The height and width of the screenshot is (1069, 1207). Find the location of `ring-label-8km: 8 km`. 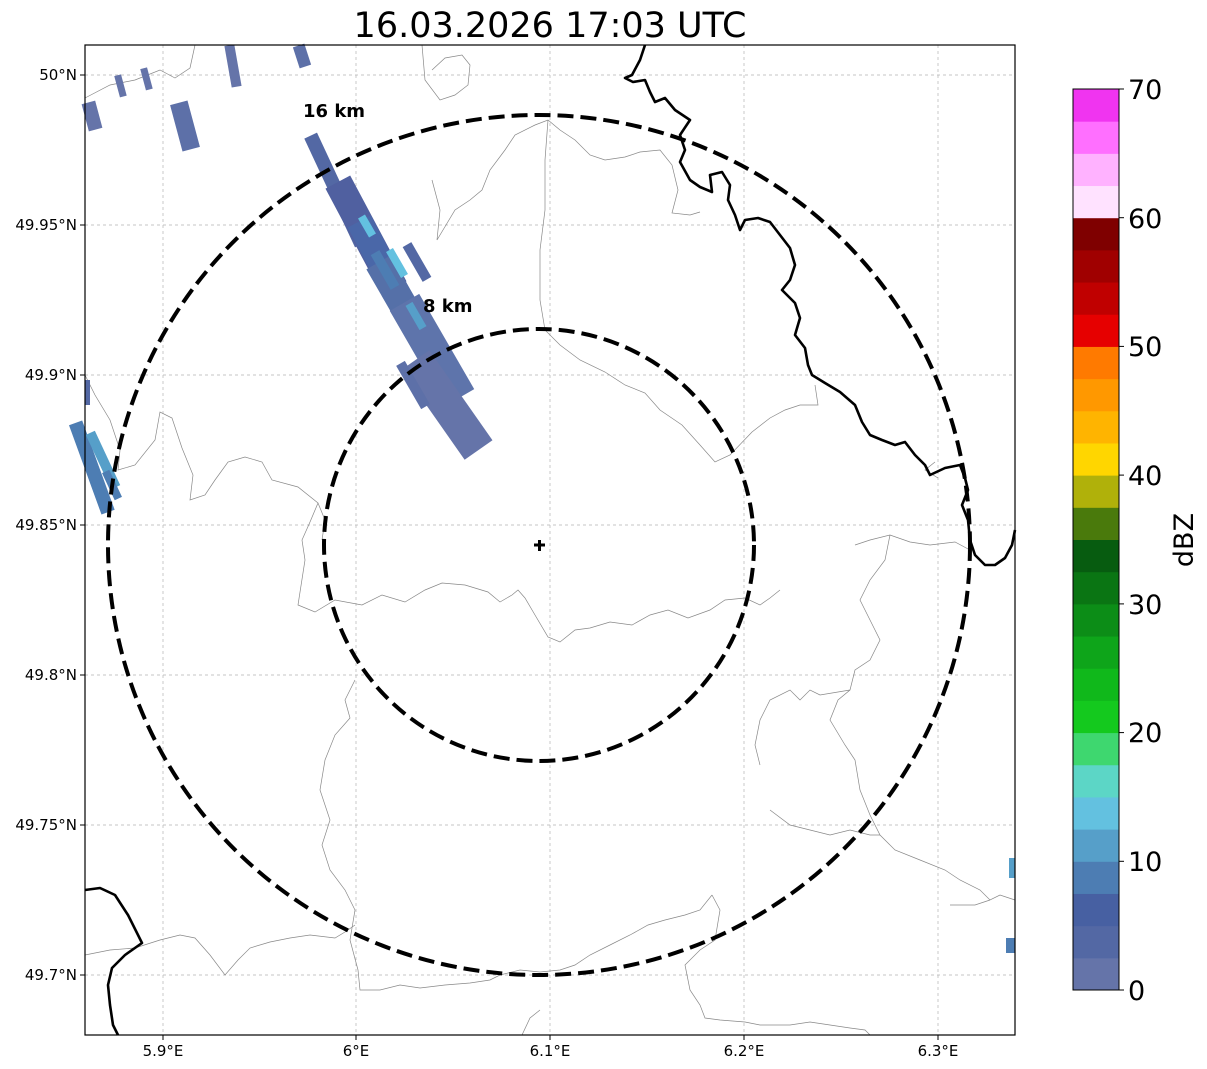

ring-label-8km: 8 km is located at coordinates (448, 306).